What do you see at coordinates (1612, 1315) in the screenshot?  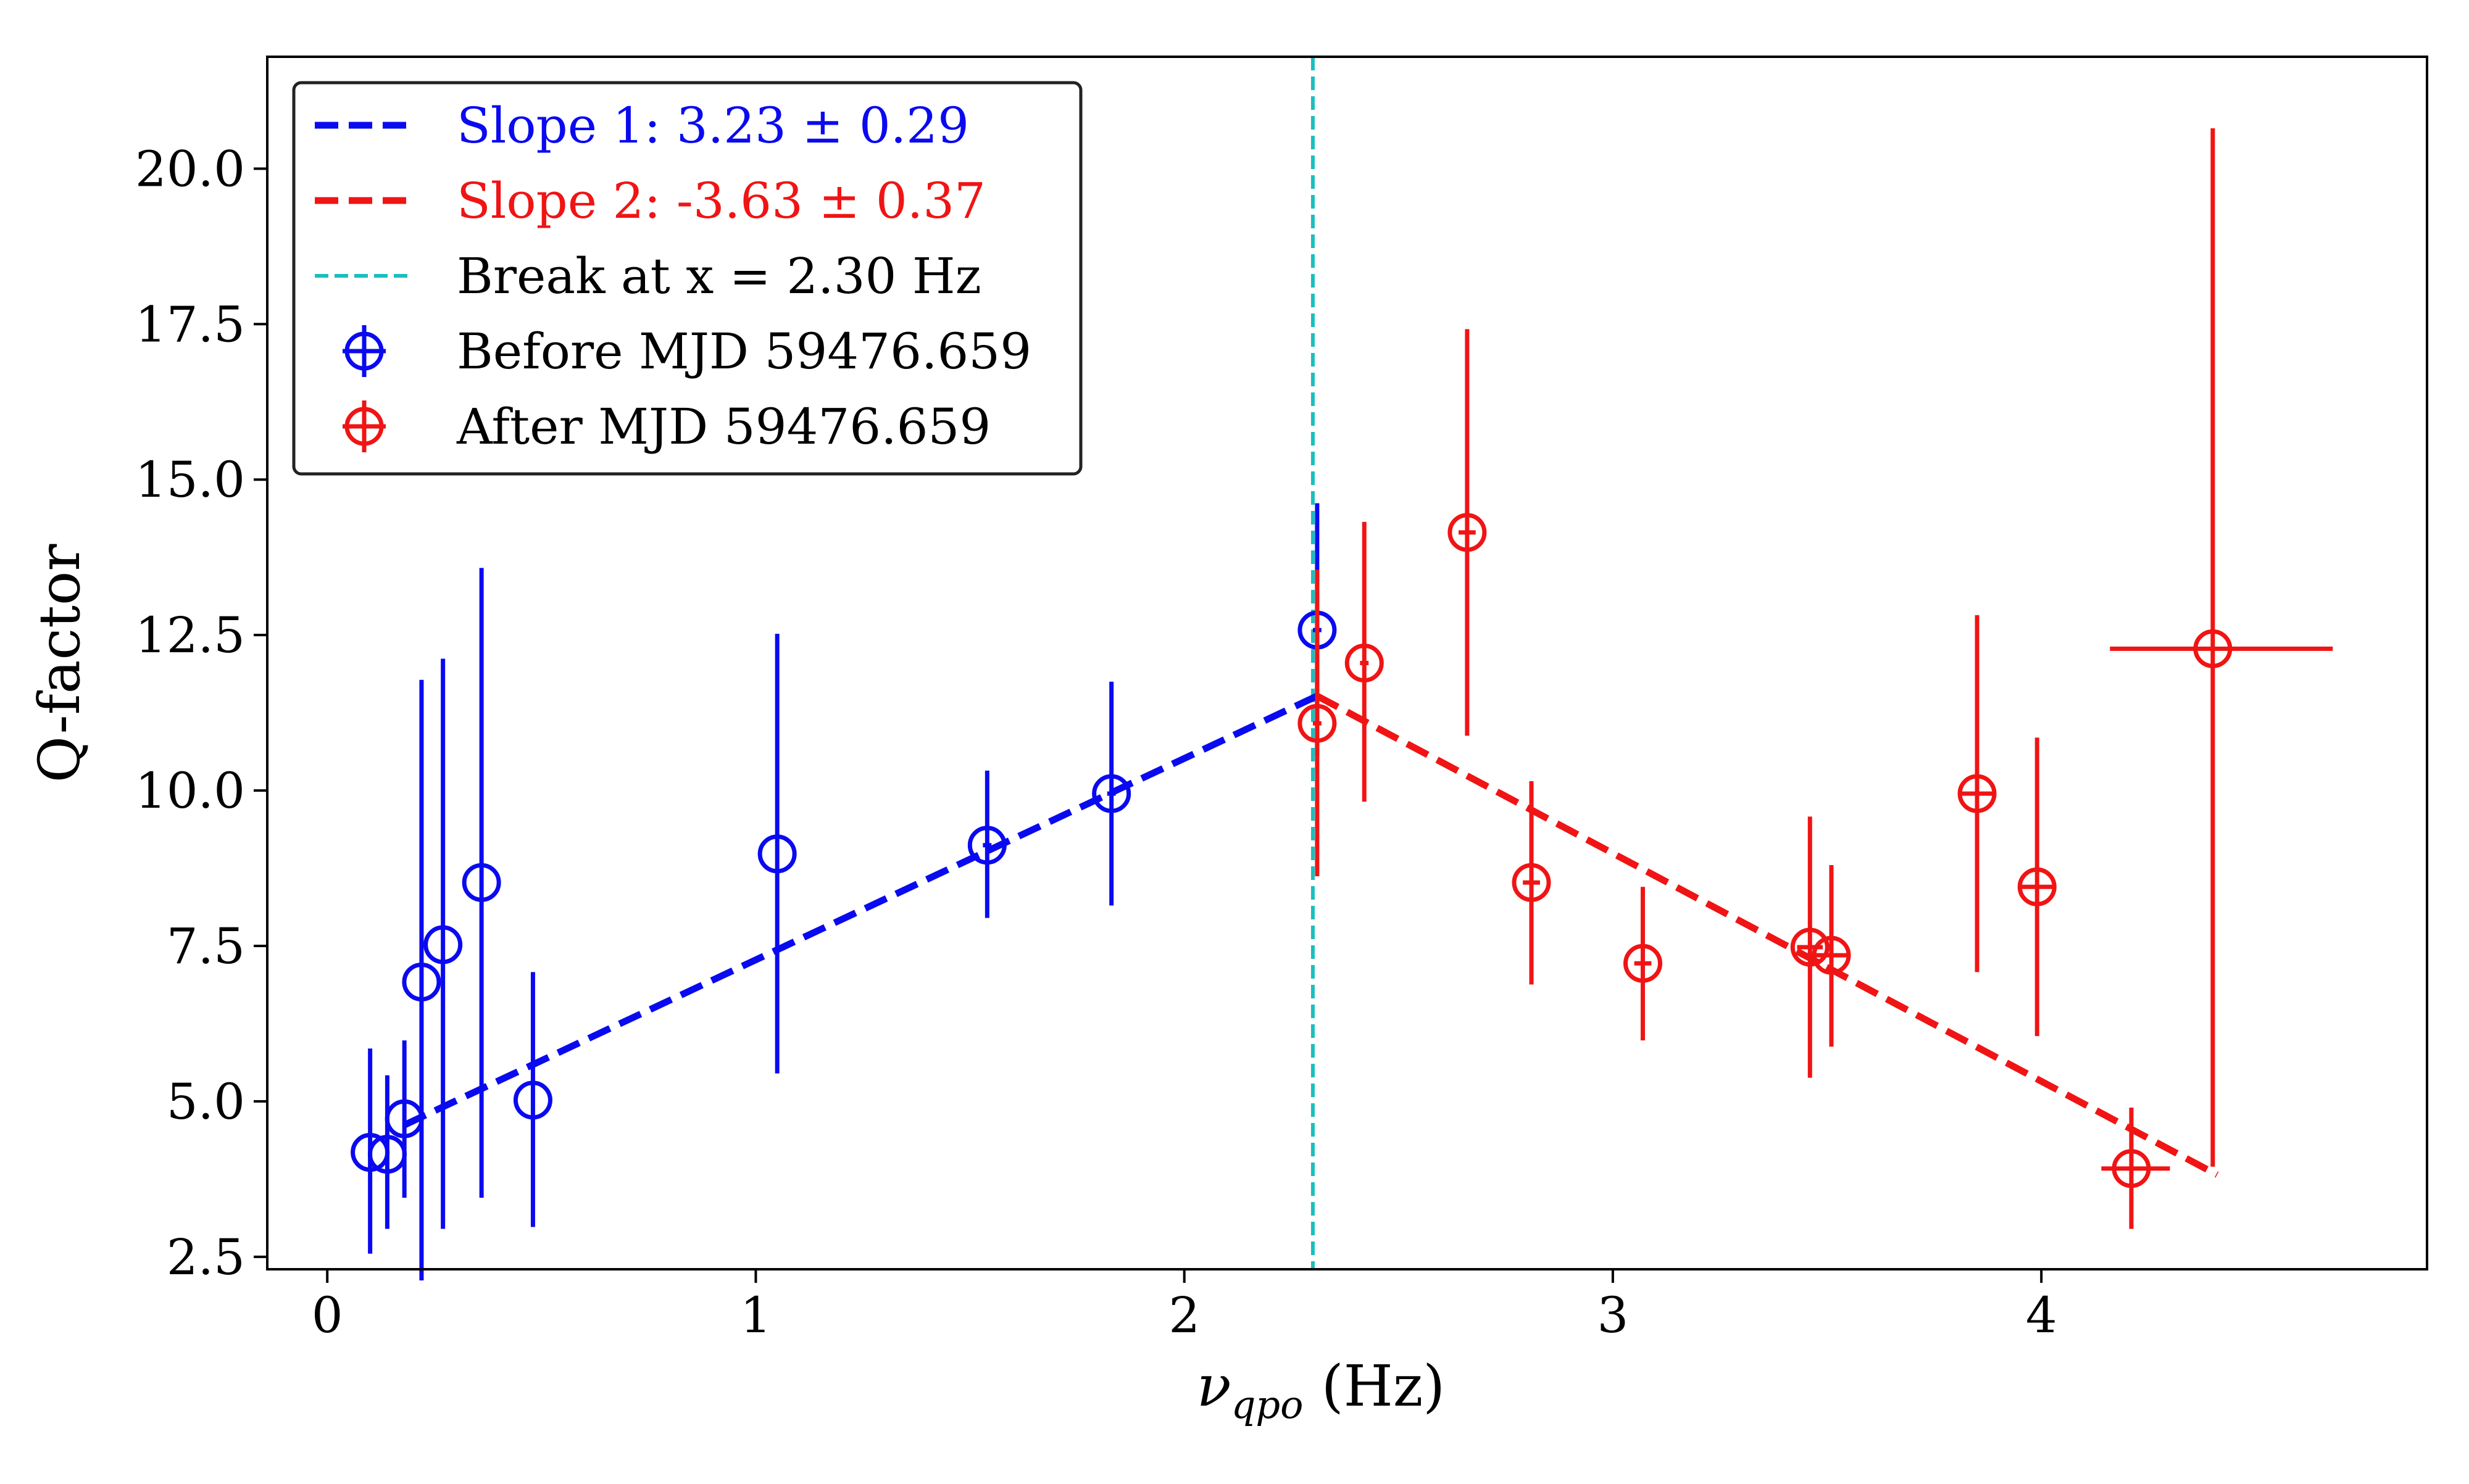 I see `x-tick-label-3: 3` at bounding box center [1612, 1315].